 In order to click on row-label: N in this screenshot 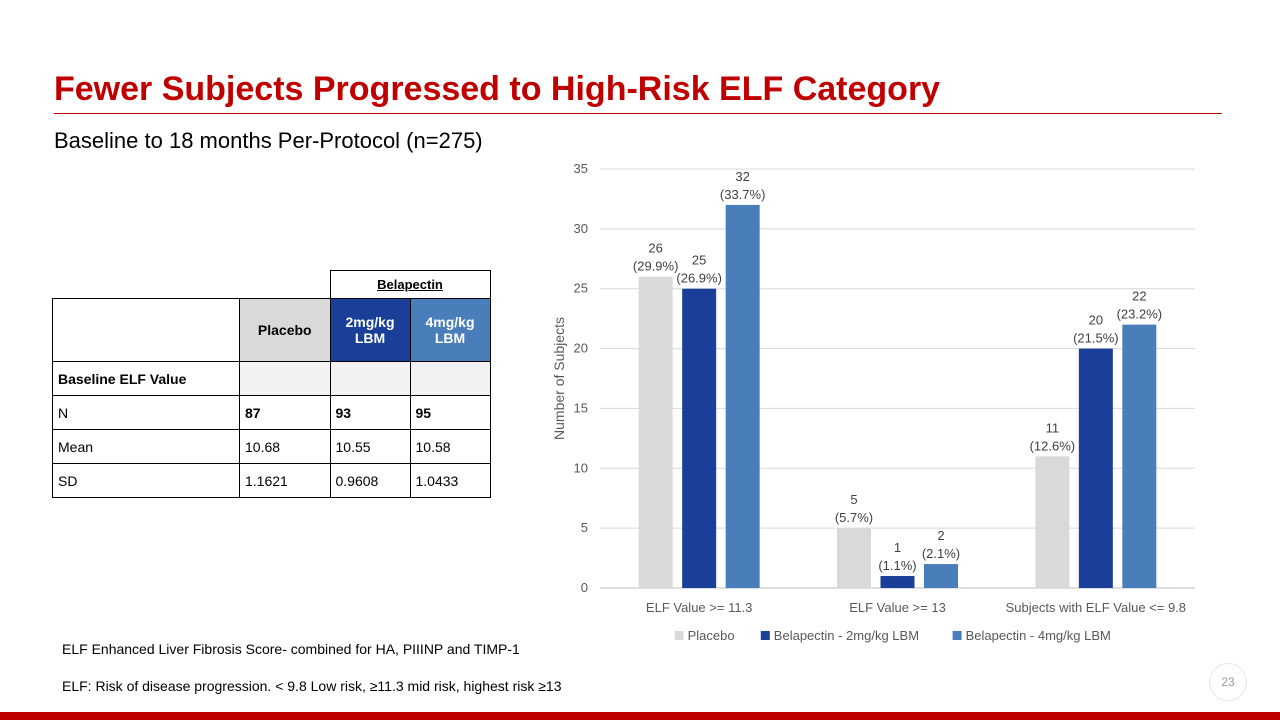, I will do `click(146, 412)`.